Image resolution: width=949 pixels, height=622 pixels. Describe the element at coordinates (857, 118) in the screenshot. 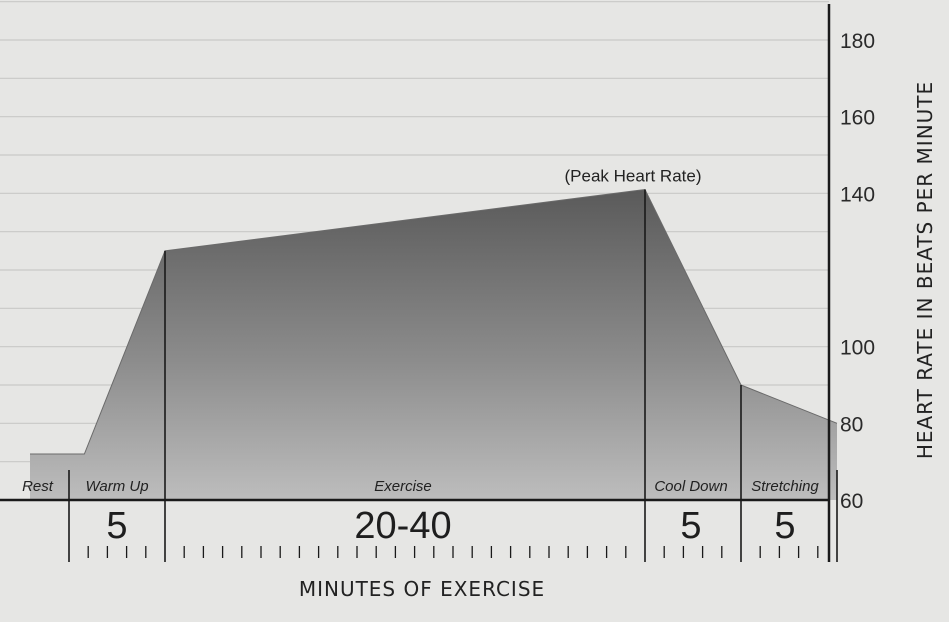

I see `y-tick-label: 160` at that location.